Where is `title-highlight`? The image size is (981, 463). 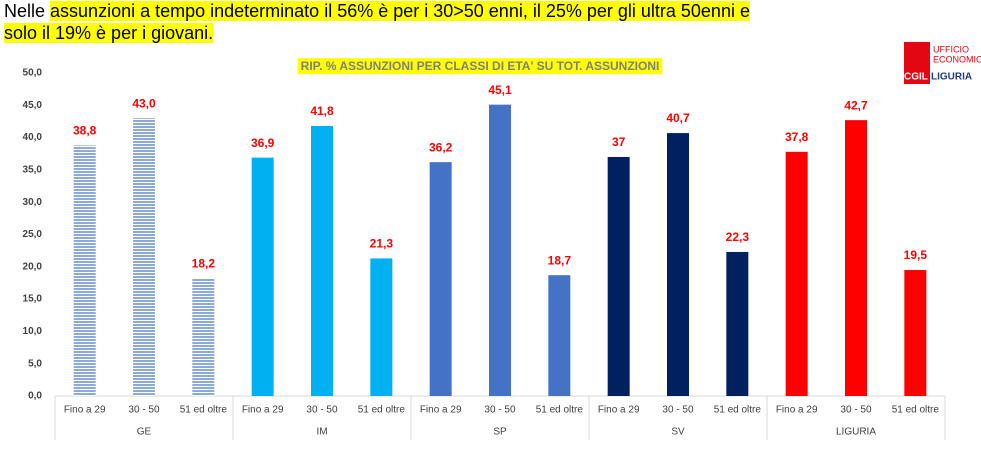
title-highlight is located at coordinates (480, 66).